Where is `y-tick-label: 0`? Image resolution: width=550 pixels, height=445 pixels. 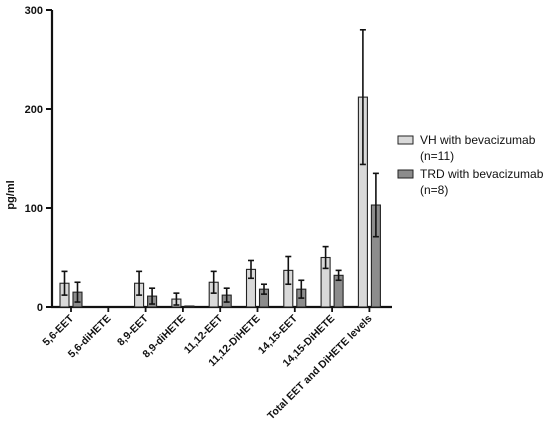 y-tick-label: 0 is located at coordinates (40, 308).